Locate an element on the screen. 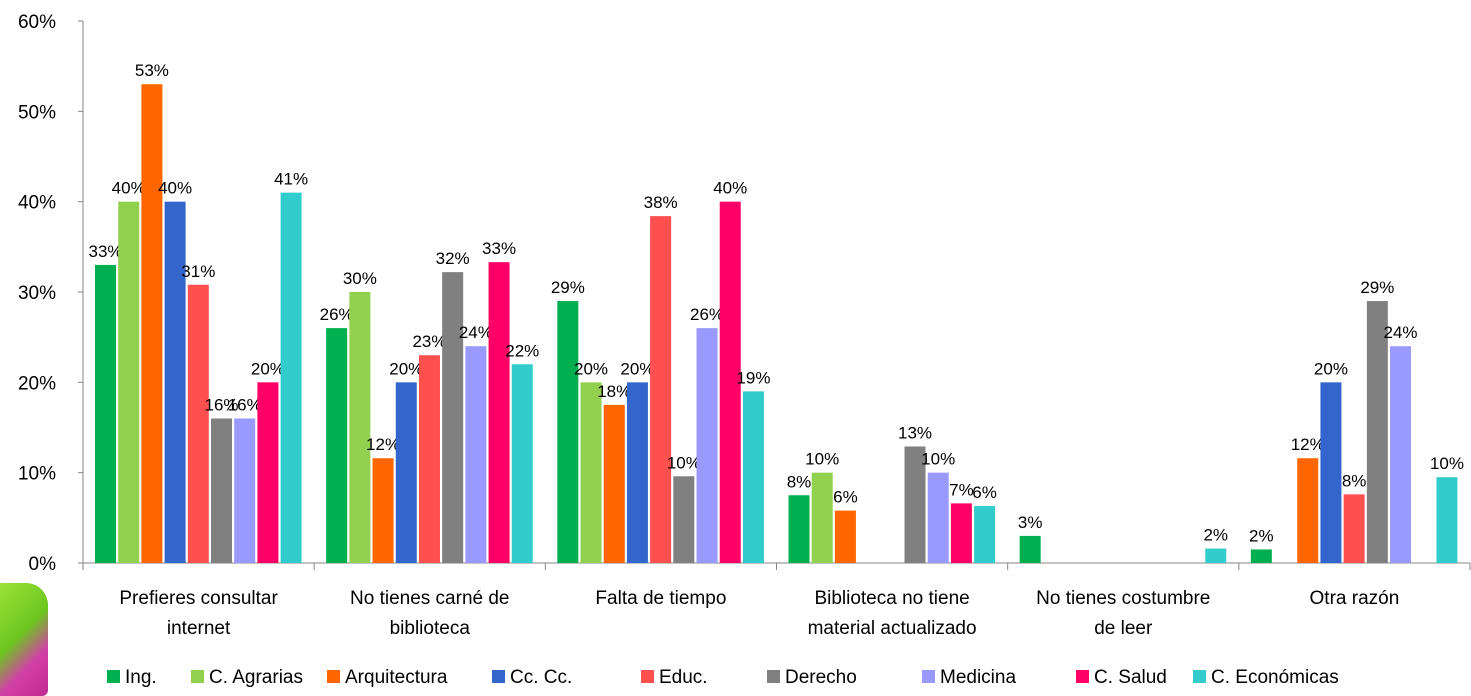 The height and width of the screenshot is (696, 1471). data-label: 16% is located at coordinates (221, 404).